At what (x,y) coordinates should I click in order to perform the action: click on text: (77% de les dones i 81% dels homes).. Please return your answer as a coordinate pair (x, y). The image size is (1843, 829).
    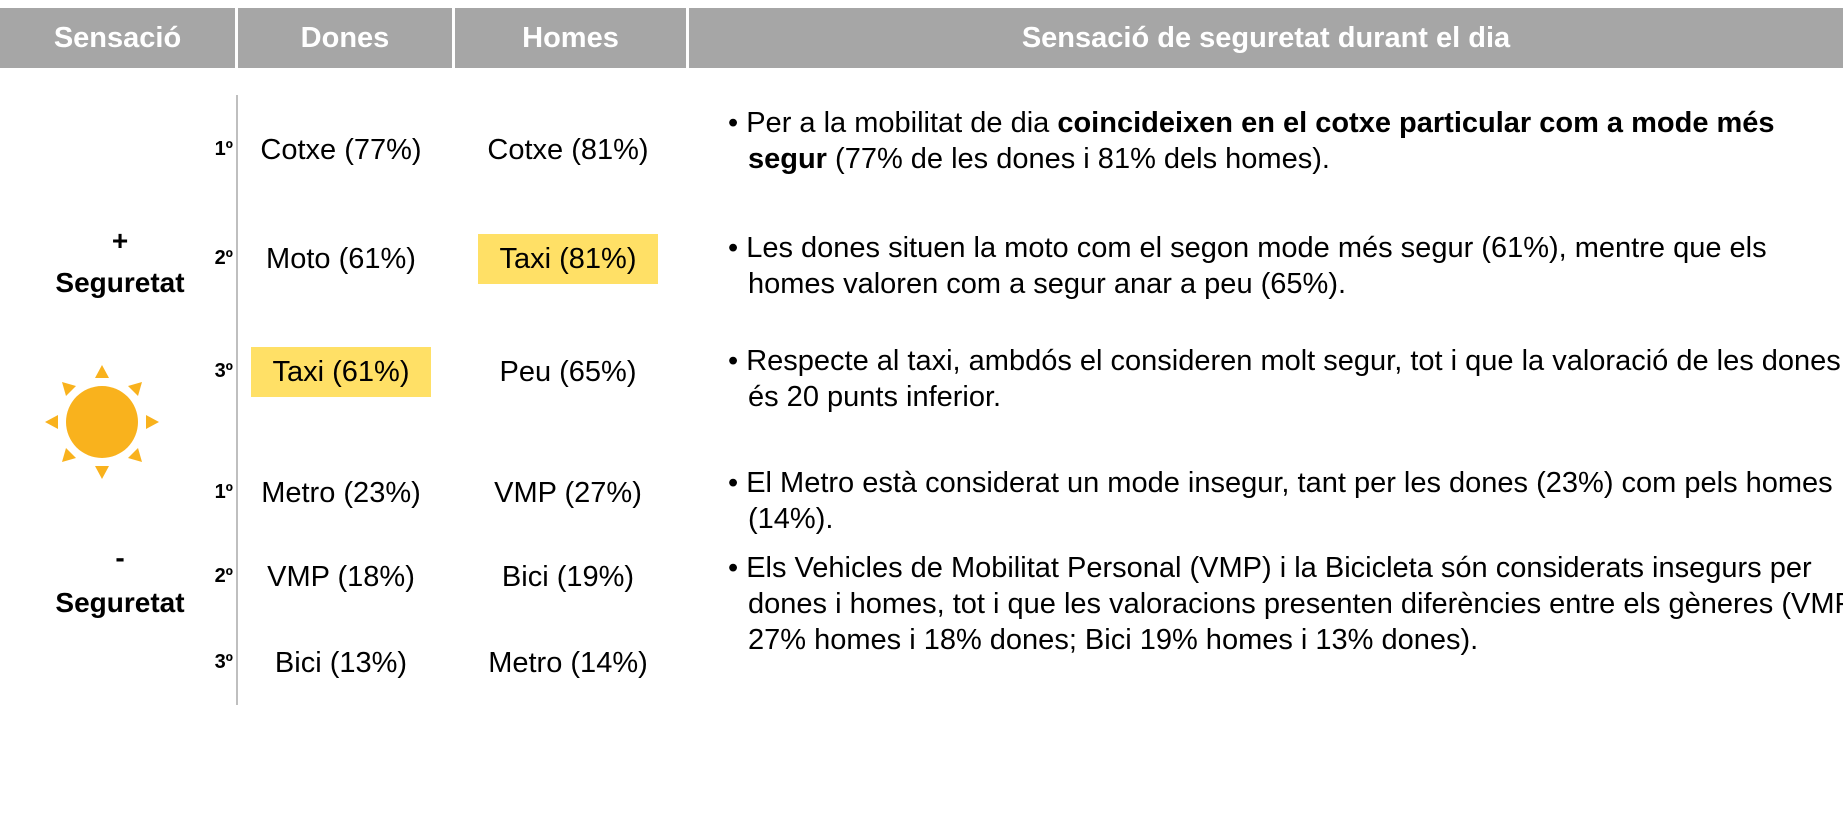
    Looking at the image, I should click on (1078, 159).